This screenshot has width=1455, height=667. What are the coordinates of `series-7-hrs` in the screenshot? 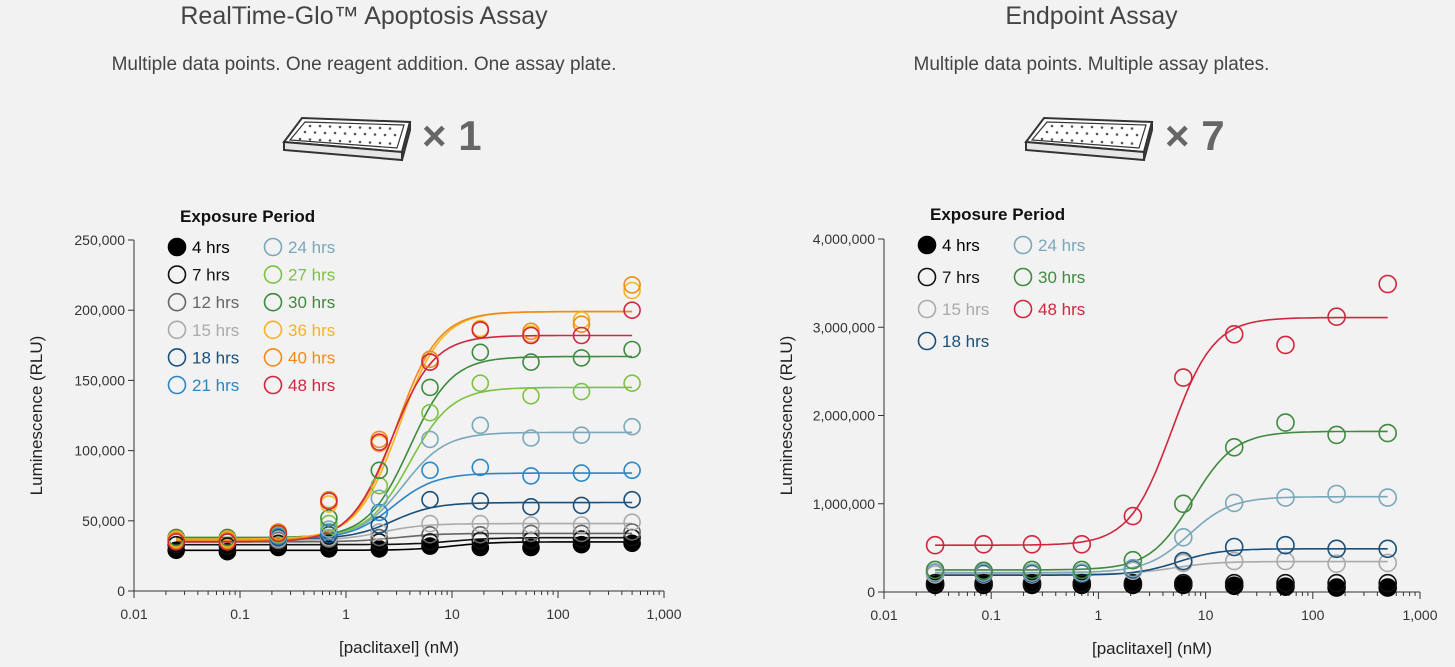 It's located at (1161, 583).